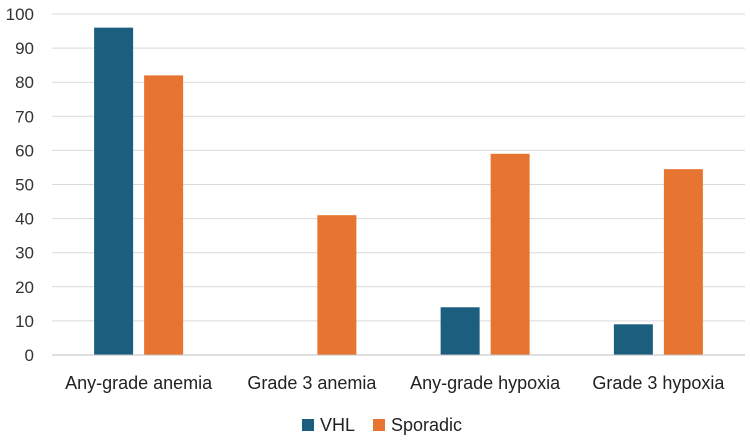  I want to click on legend: VHL Sporadic, so click(382, 425).